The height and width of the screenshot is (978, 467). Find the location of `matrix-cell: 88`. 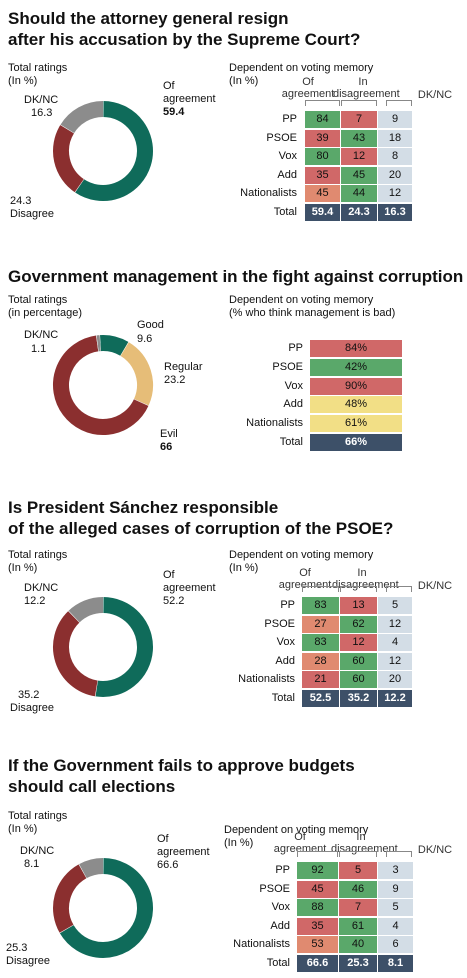

matrix-cell: 88 is located at coordinates (317, 908).